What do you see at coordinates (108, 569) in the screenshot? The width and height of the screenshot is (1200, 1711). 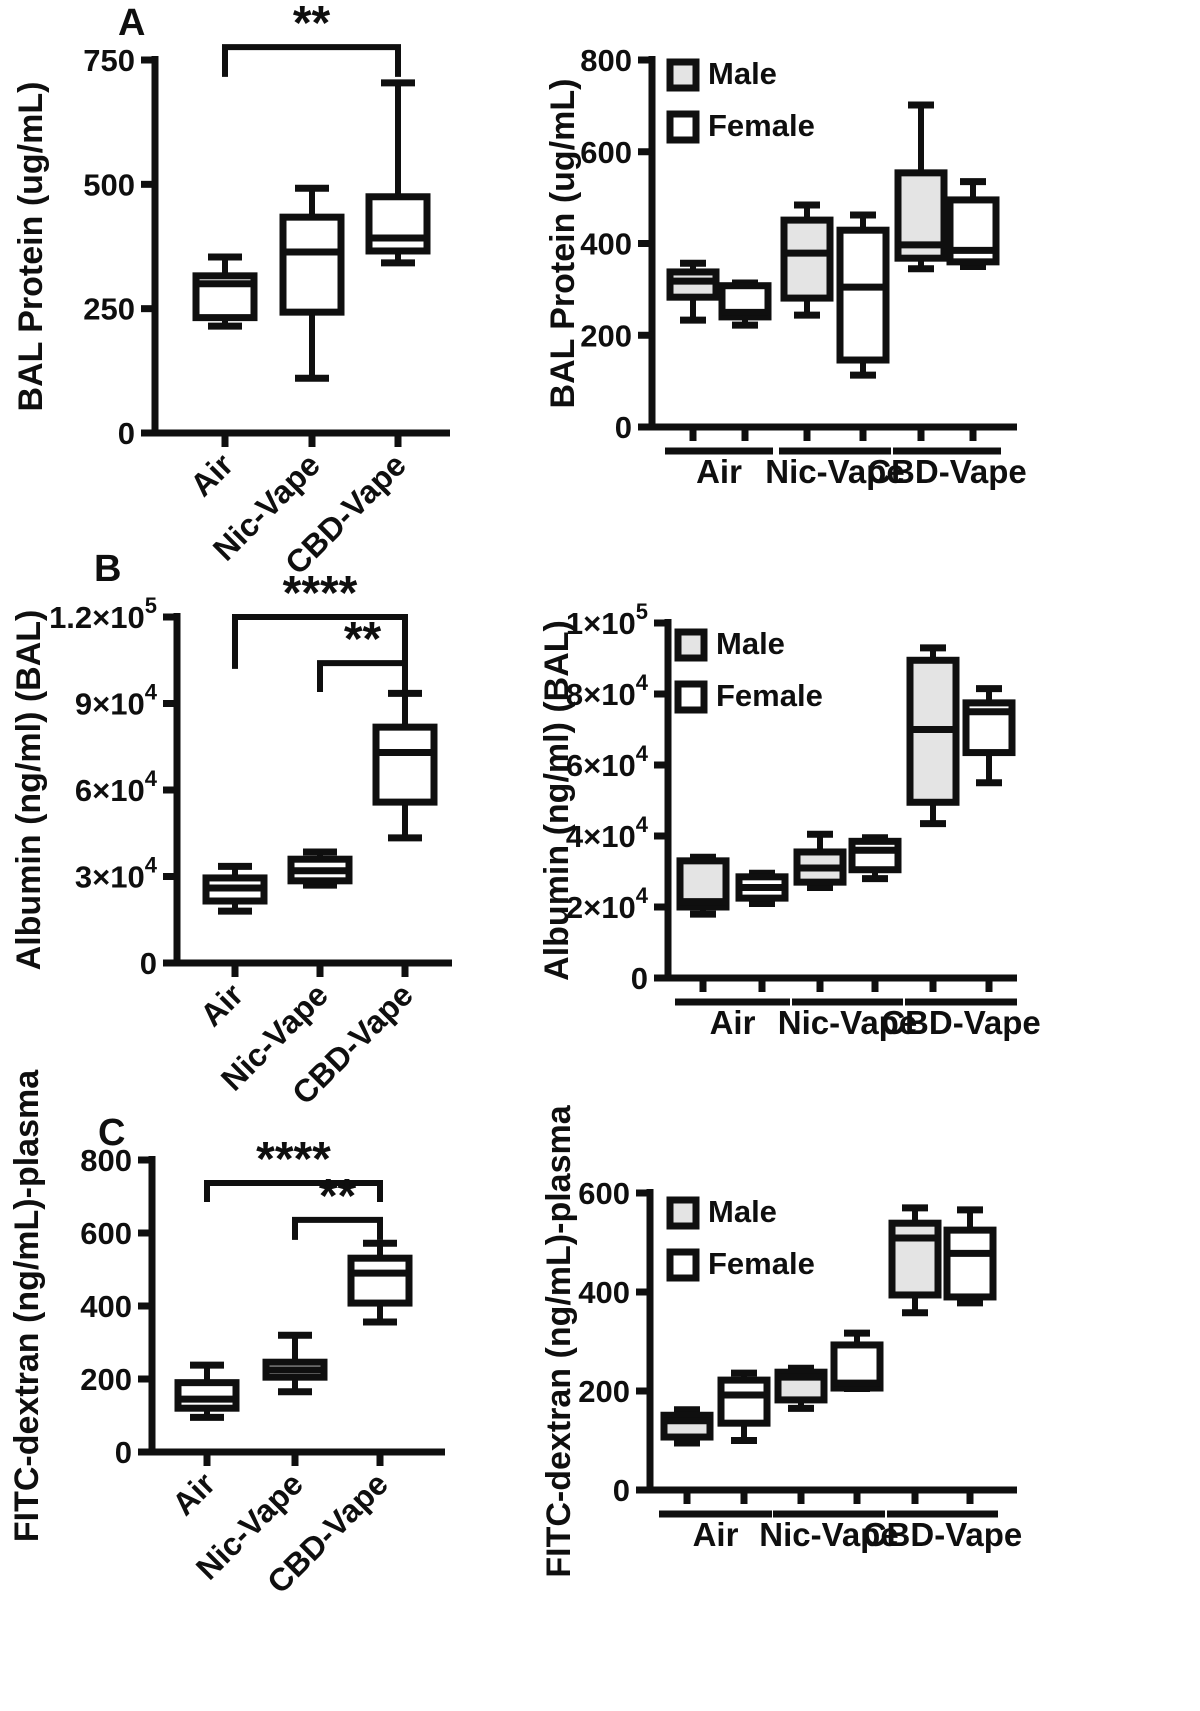 I see `panel-letter-b: B` at bounding box center [108, 569].